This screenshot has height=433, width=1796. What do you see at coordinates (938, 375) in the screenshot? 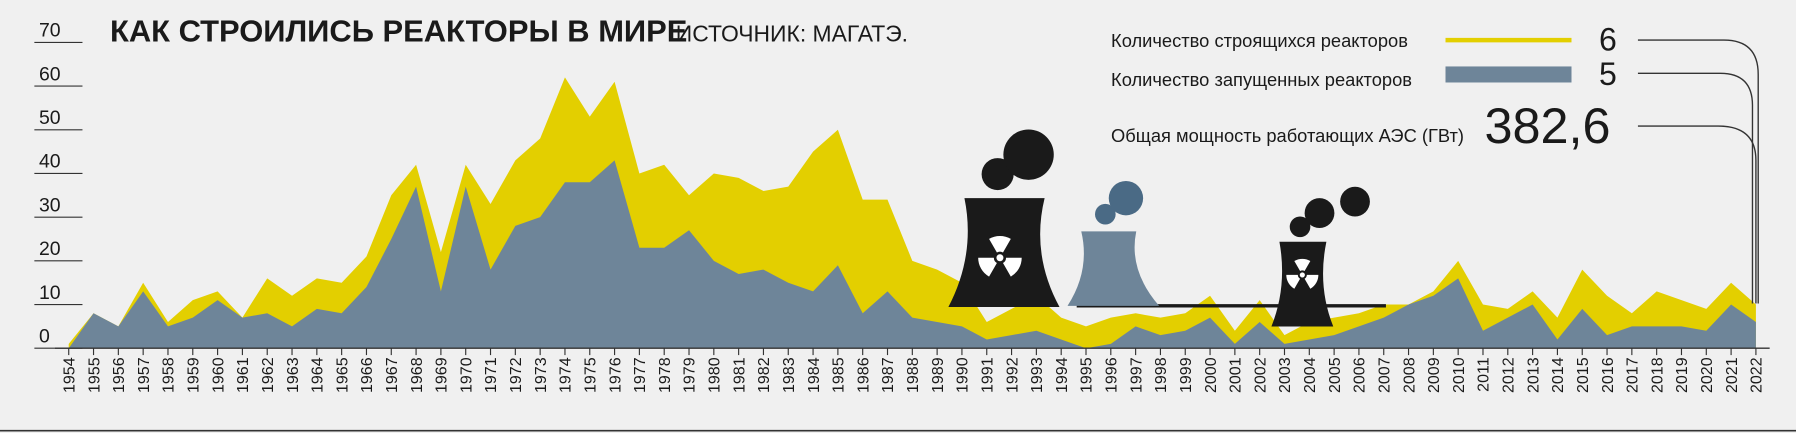
I see `x-tick-label: 1989` at bounding box center [938, 375].